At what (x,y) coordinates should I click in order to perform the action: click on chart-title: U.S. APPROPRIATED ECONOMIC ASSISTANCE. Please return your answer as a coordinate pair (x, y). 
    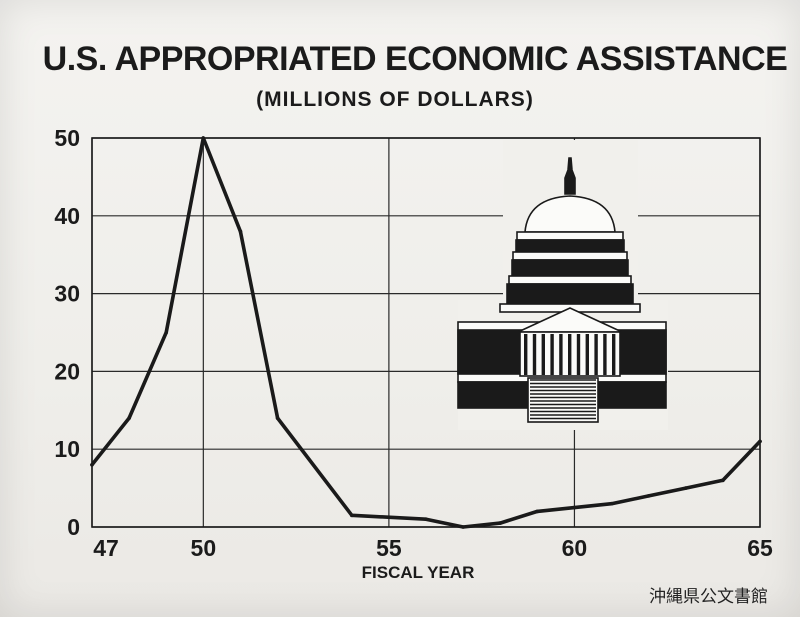
    Looking at the image, I should click on (415, 59).